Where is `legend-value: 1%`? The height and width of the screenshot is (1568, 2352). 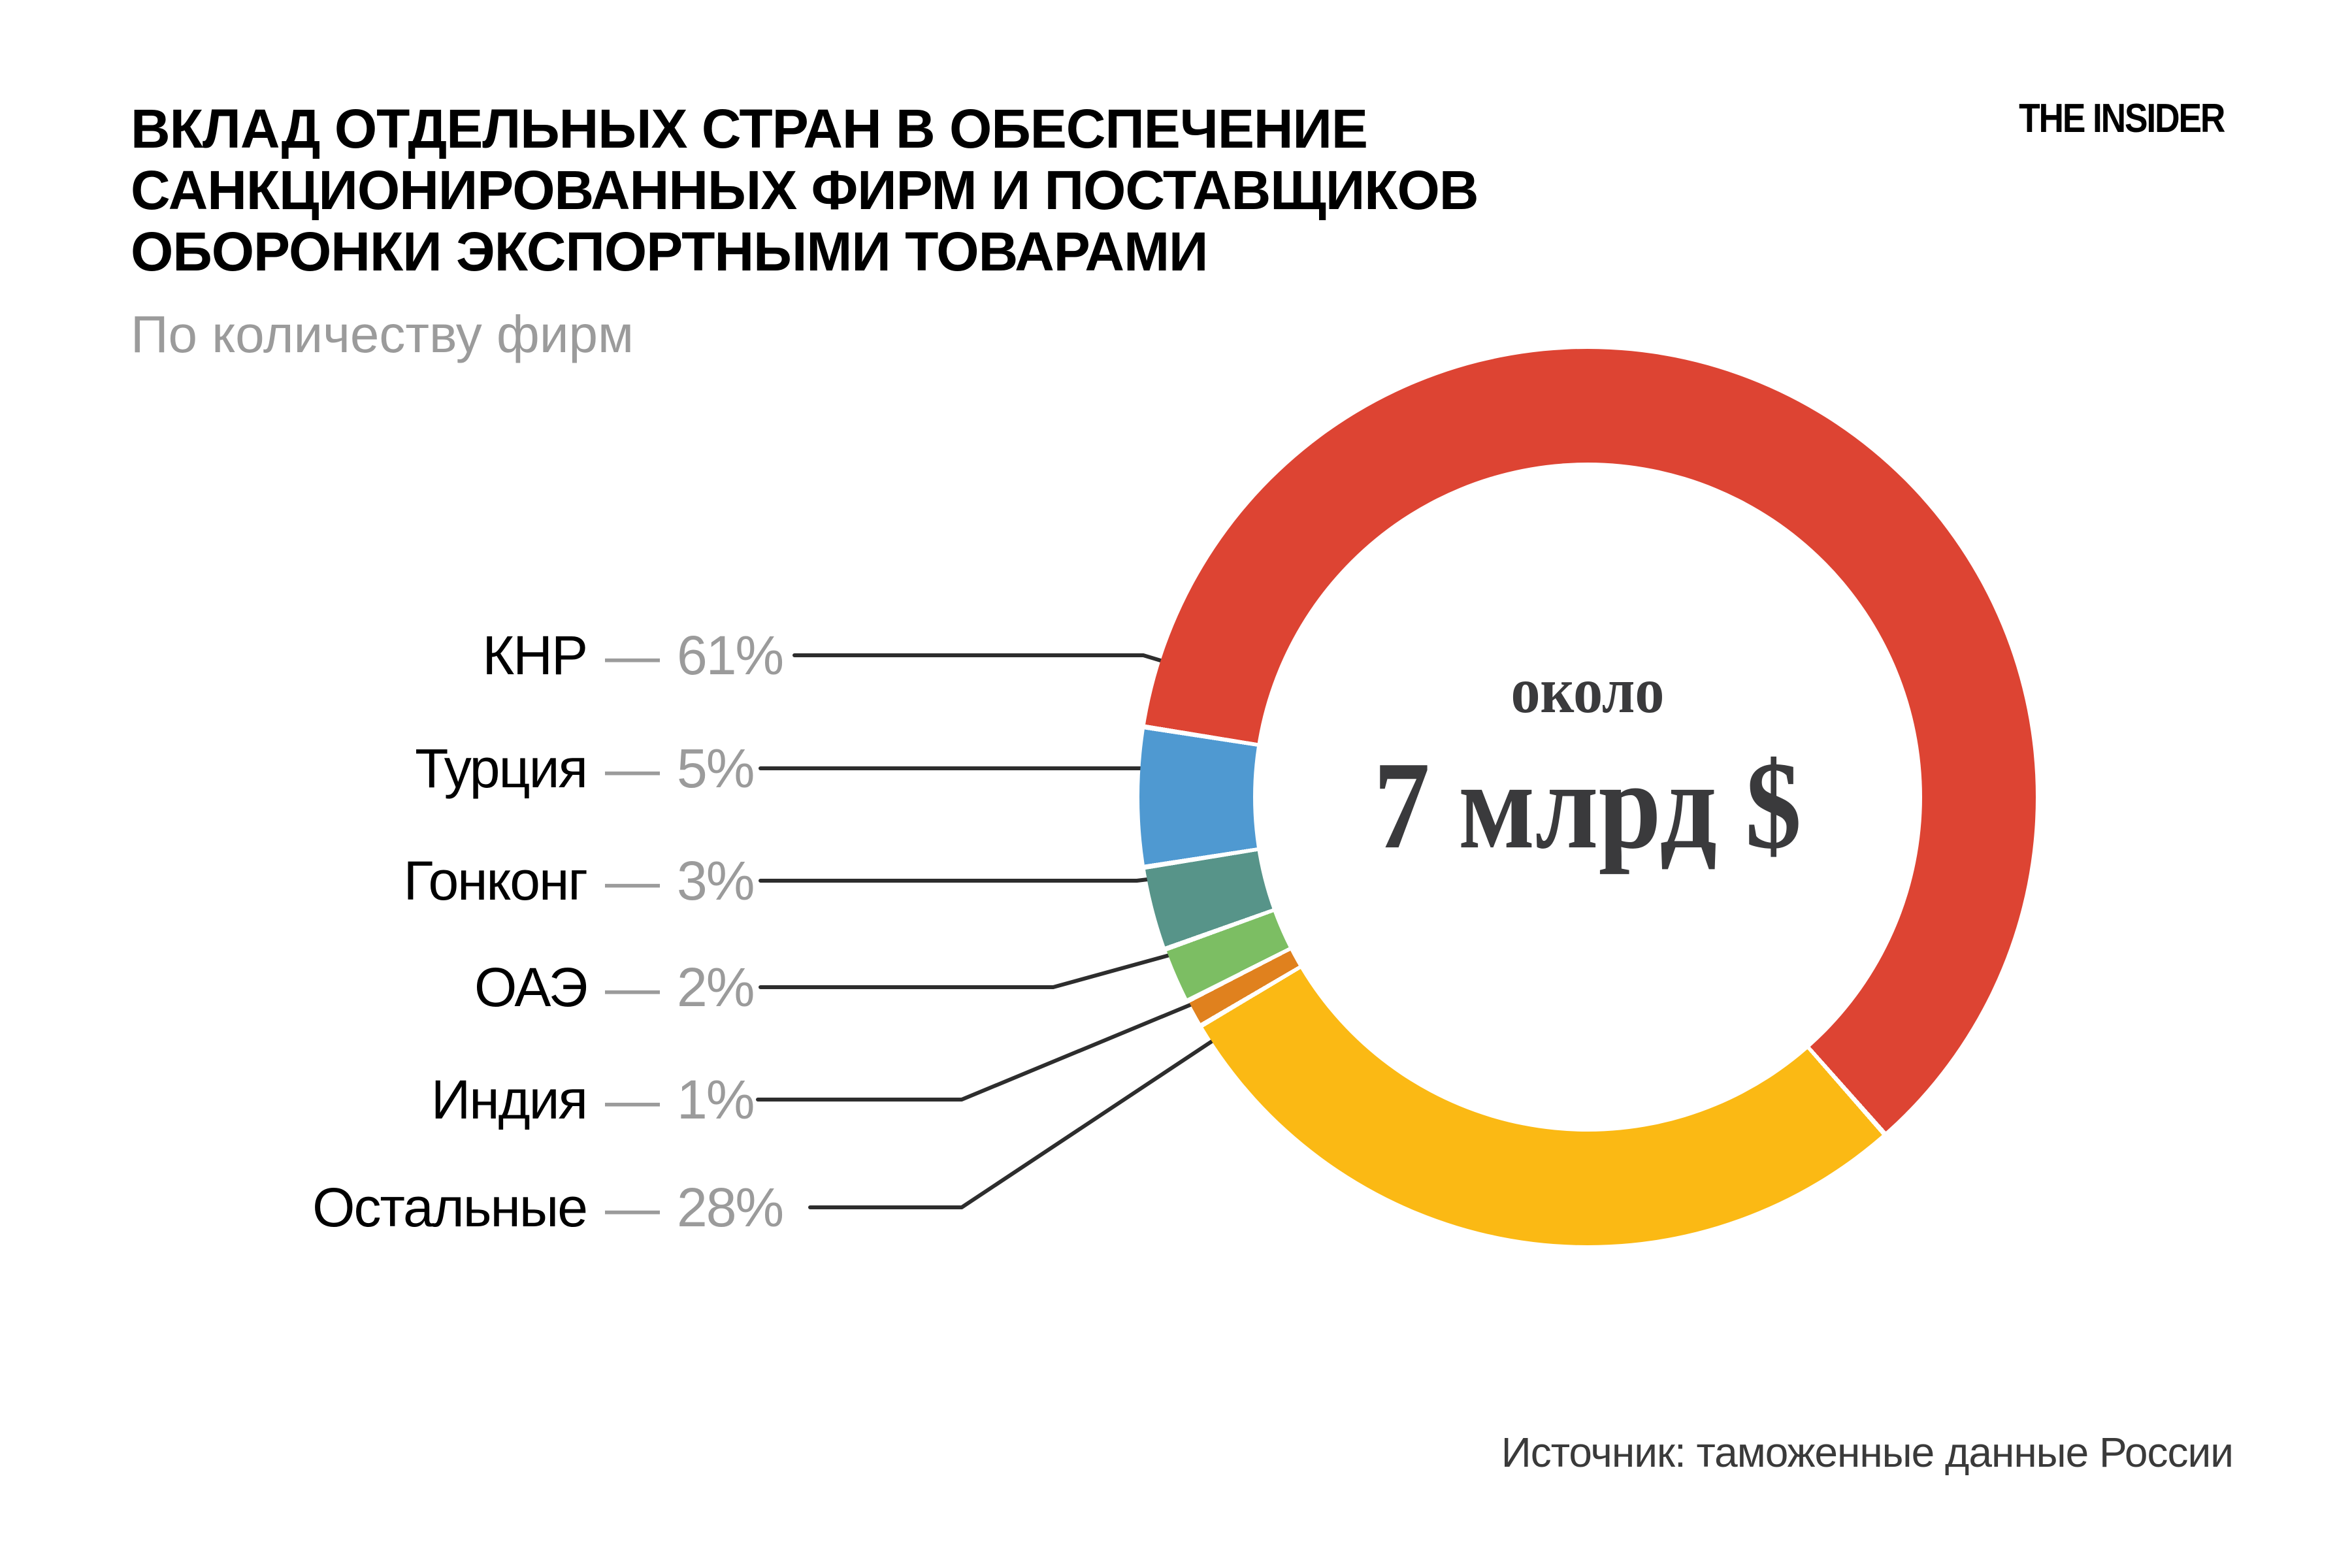
legend-value: 1% is located at coordinates (716, 1099).